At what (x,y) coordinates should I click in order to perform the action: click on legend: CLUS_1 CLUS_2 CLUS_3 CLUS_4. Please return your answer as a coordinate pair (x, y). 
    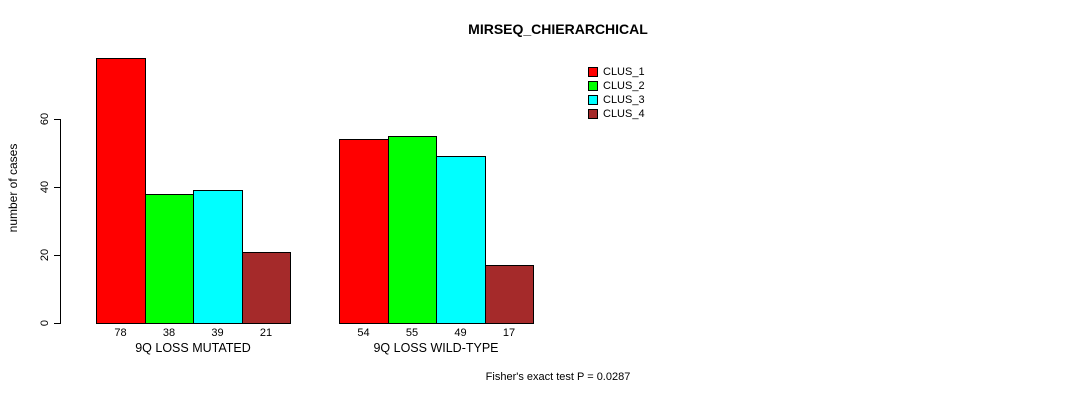
    Looking at the image, I should click on (616, 93).